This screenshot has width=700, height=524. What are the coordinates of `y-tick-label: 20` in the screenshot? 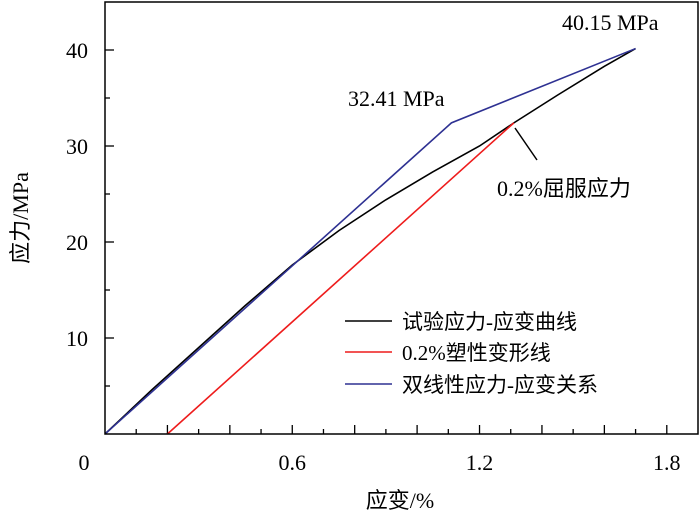 It's located at (77, 242).